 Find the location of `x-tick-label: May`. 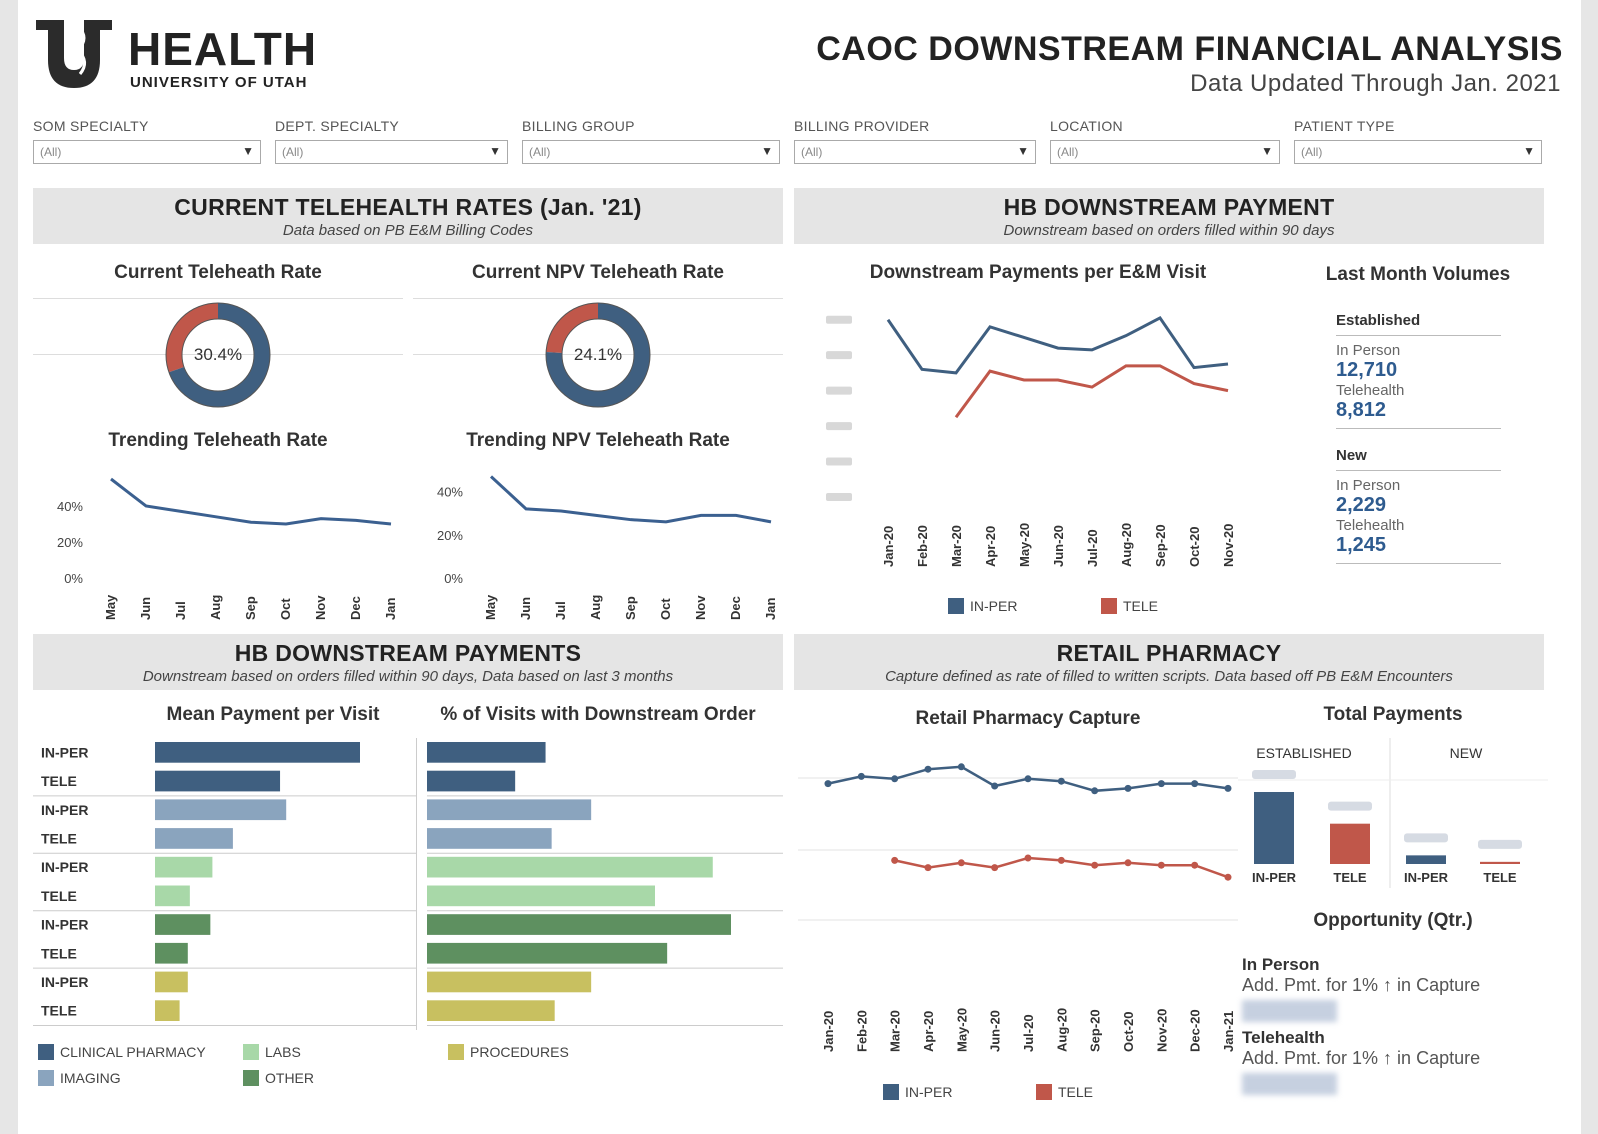

x-tick-label: May is located at coordinates (110, 607).